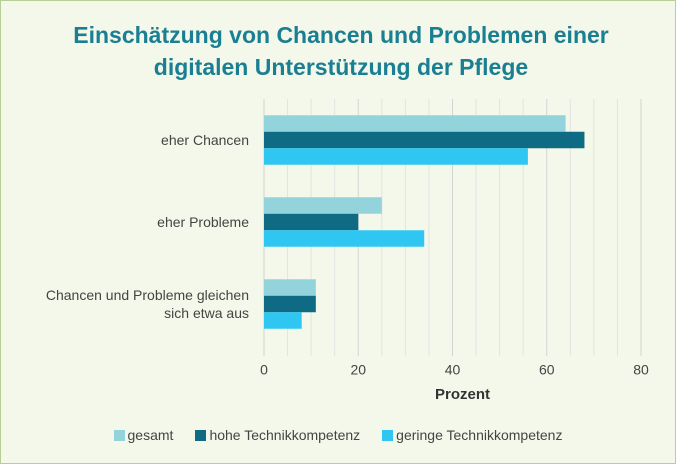 Image resolution: width=676 pixels, height=464 pixels. I want to click on x-tick-label: 0, so click(264, 370).